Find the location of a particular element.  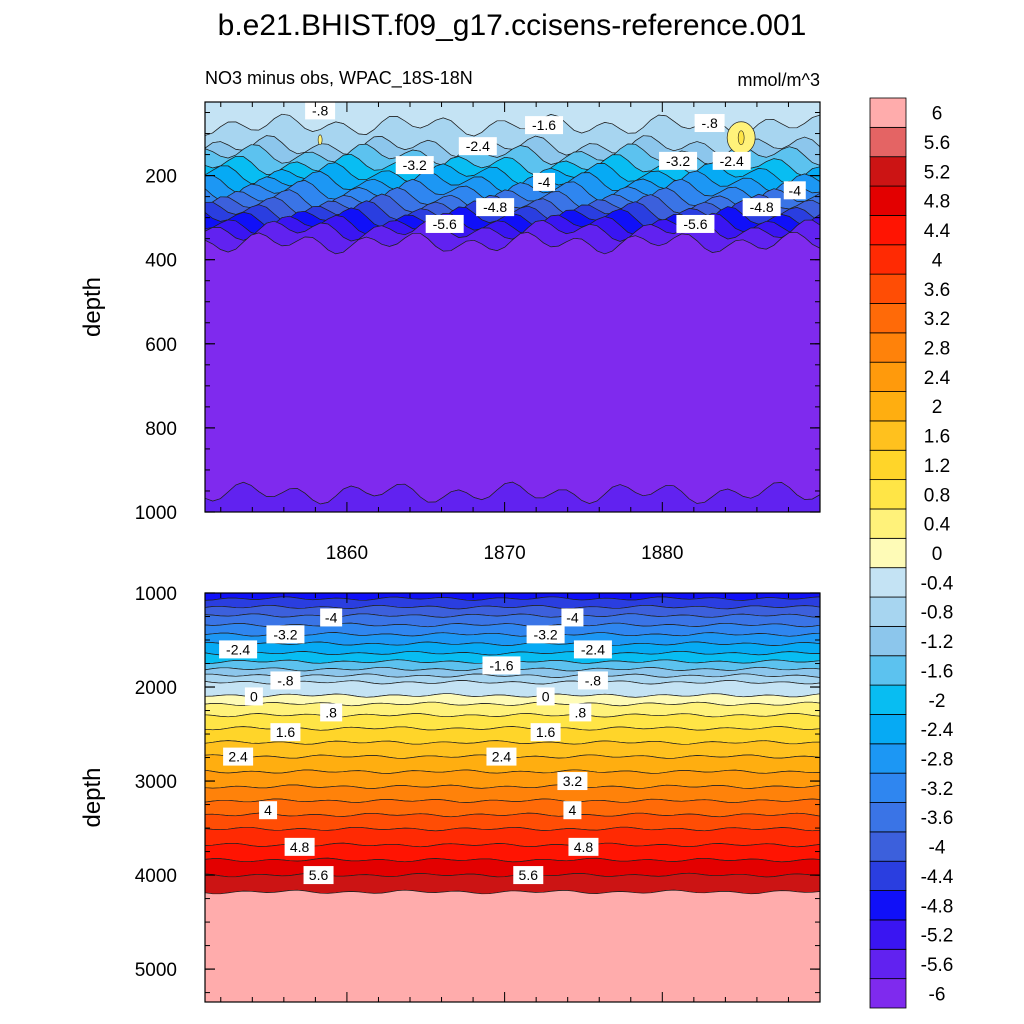

colorbar-tick-label: -1.6 is located at coordinates (937, 671).